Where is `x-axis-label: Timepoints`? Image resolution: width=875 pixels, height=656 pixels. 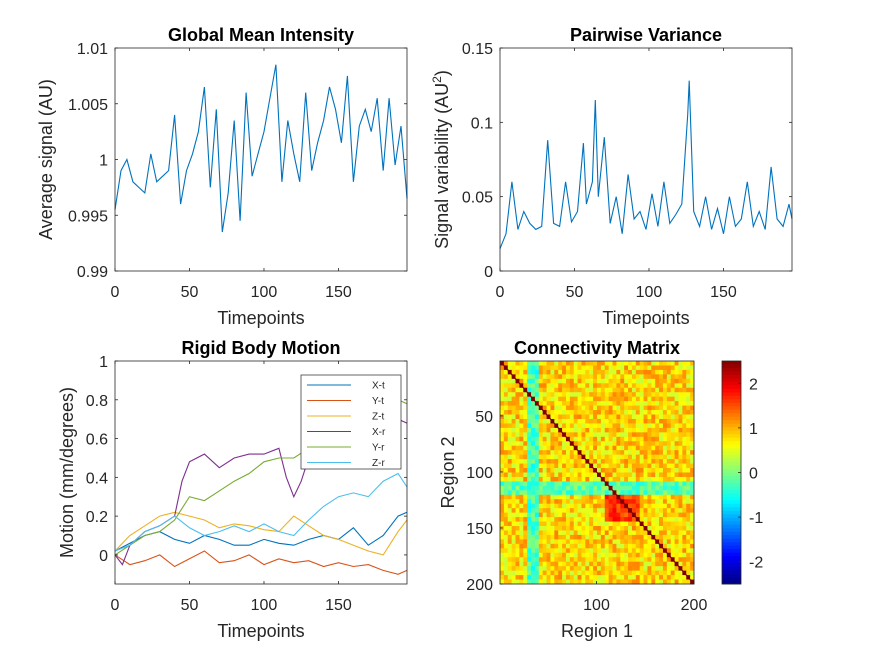
x-axis-label: Timepoints is located at coordinates (260, 631).